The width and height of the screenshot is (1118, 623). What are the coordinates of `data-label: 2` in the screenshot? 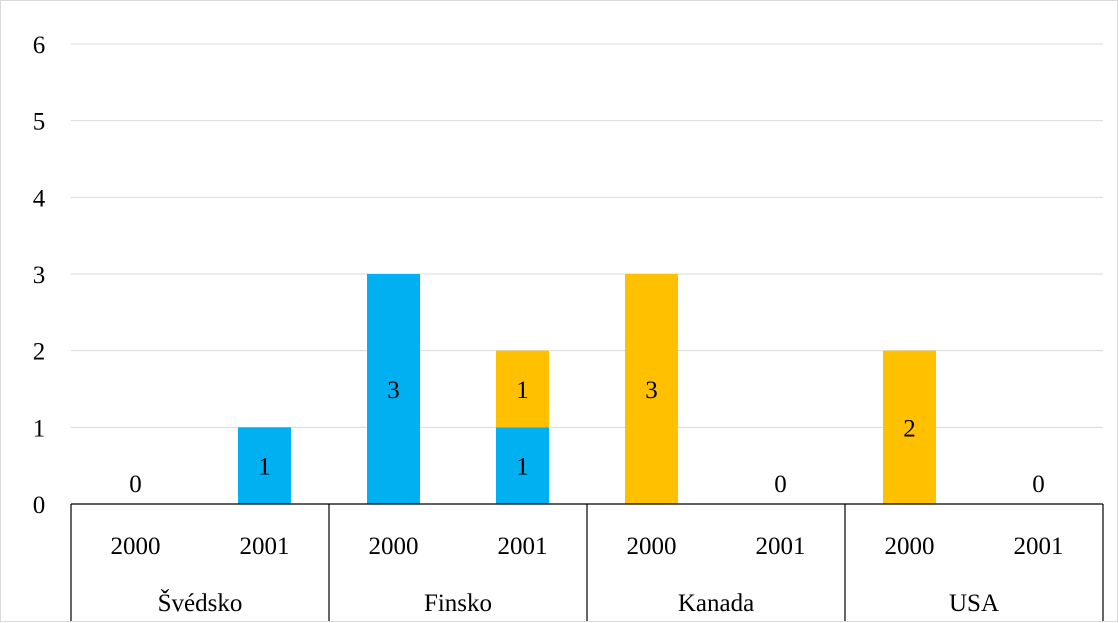 It's located at (909, 428).